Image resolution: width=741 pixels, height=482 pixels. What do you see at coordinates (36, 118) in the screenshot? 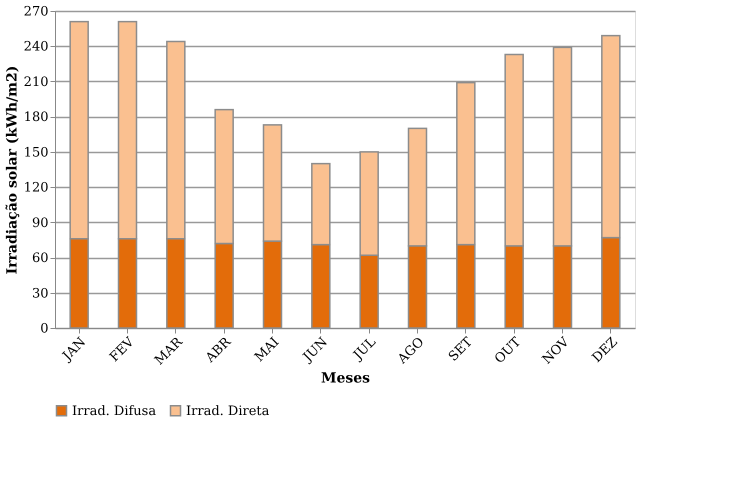
I see `y-tick-label: 180` at bounding box center [36, 118].